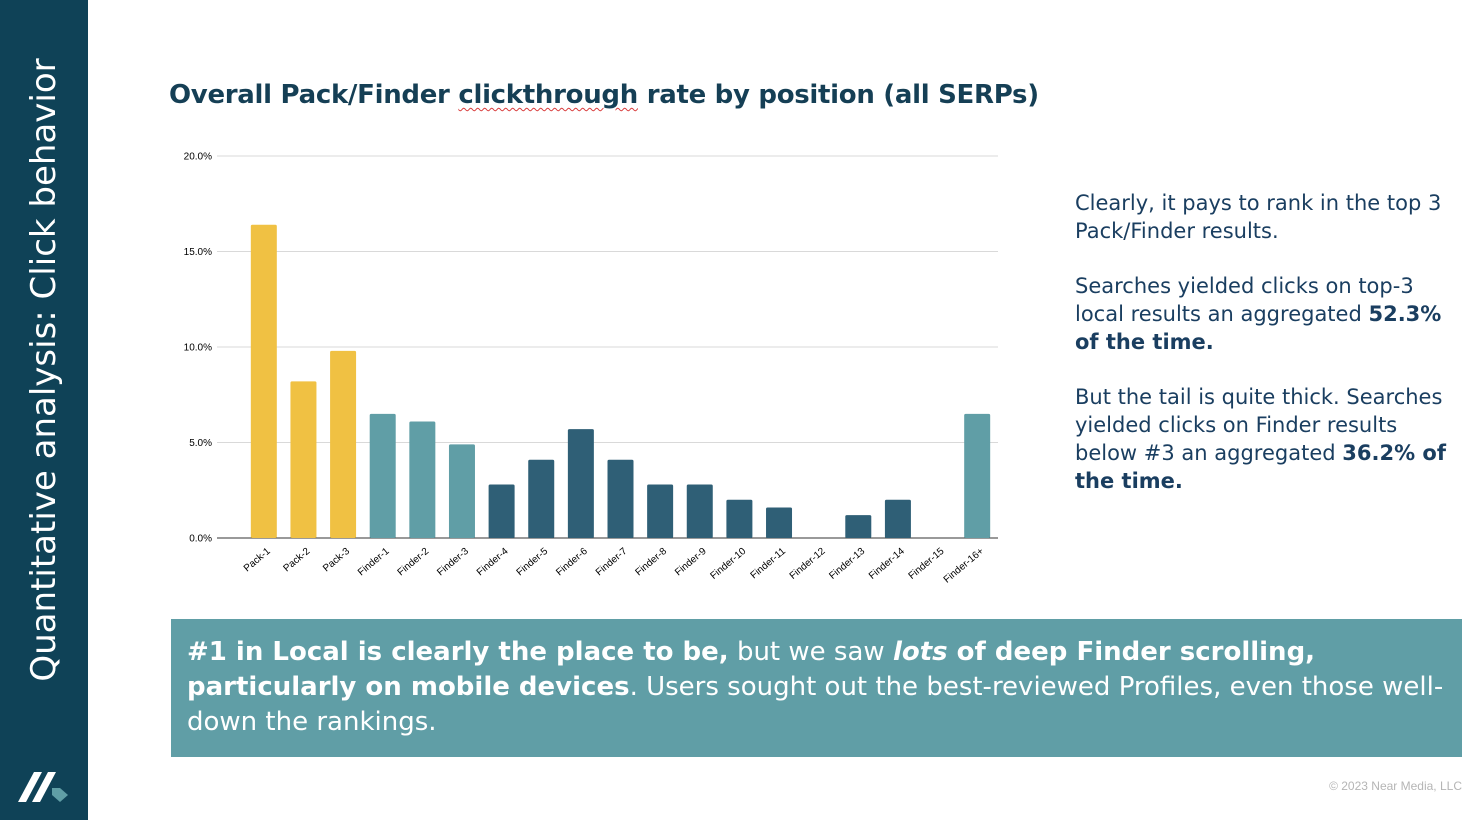  I want to click on x-tick-label: Finder-14, so click(887, 564).